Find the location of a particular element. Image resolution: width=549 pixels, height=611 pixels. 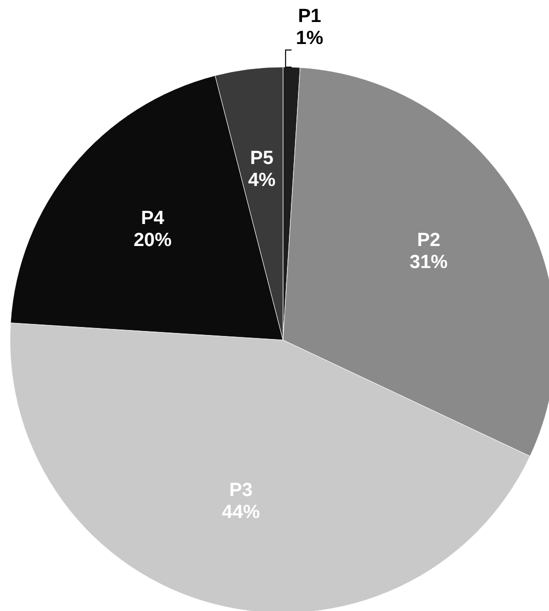

data-label: 20% is located at coordinates (153, 241).